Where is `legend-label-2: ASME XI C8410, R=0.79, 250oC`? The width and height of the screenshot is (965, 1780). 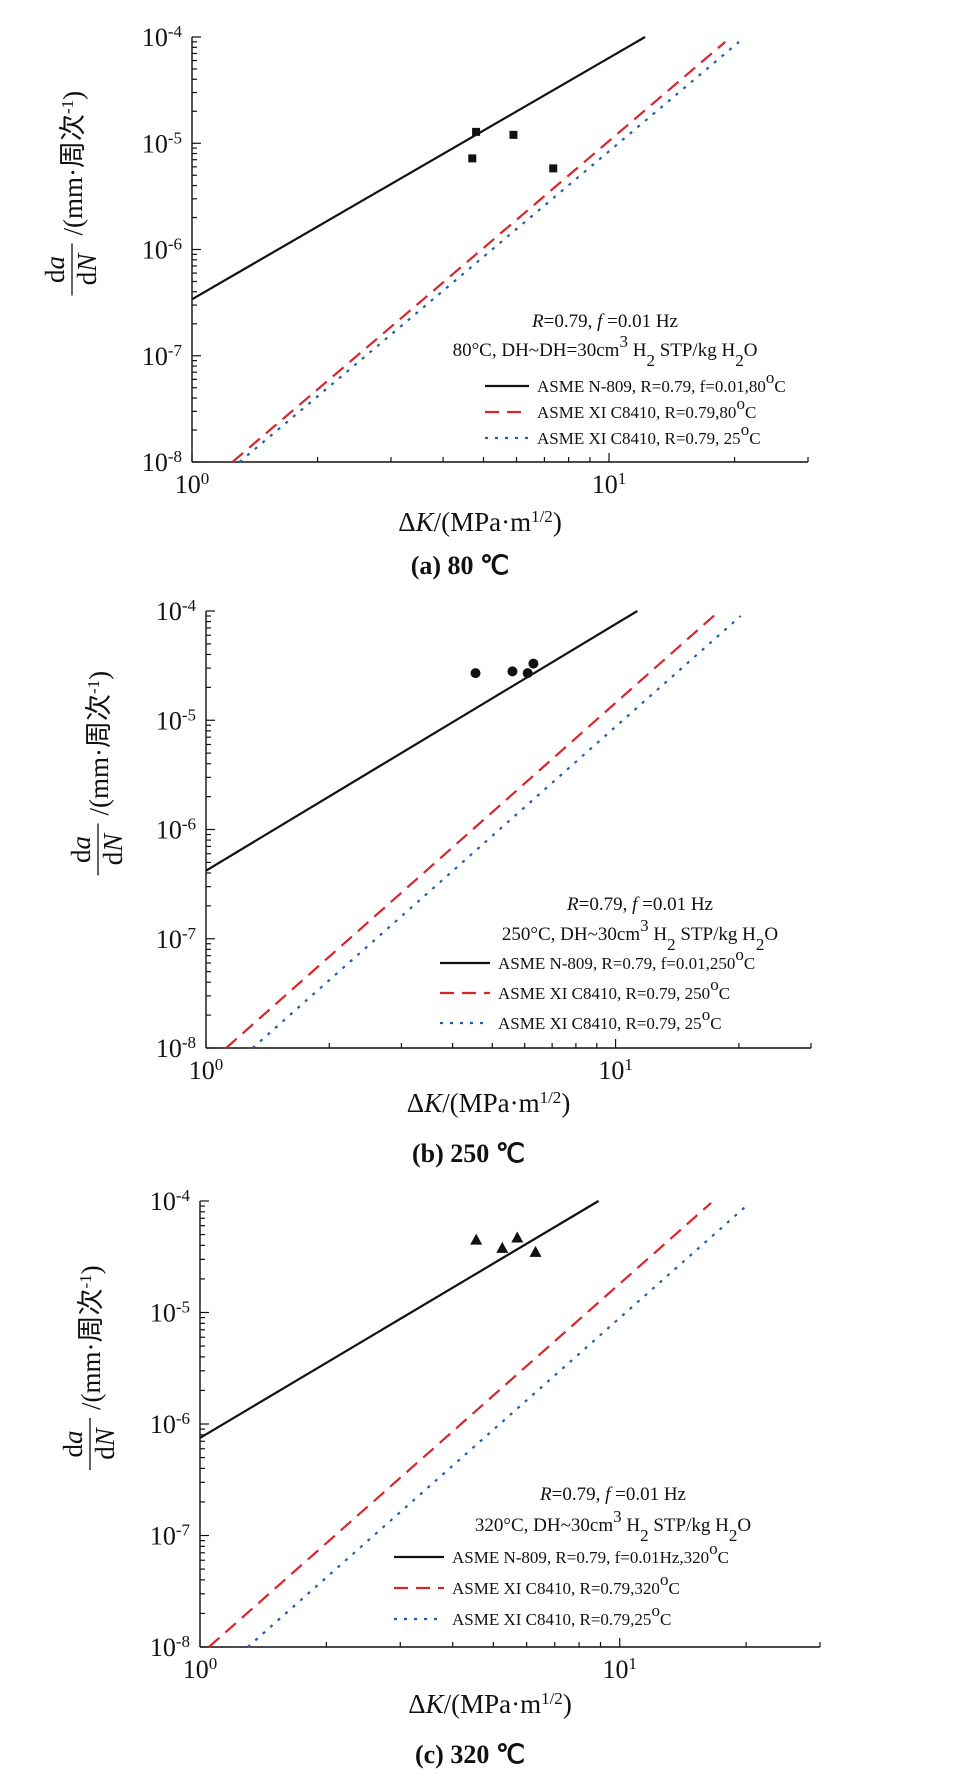 legend-label-2: ASME XI C8410, R=0.79, 250oC is located at coordinates (614, 989).